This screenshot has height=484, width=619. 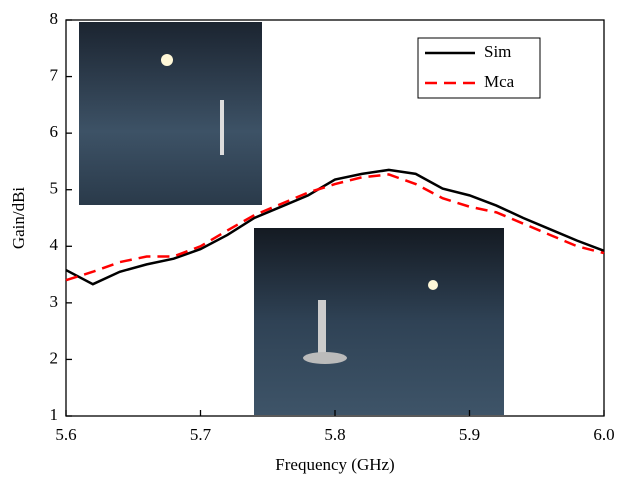 What do you see at coordinates (499, 81) in the screenshot?
I see `legend-label: Mca` at bounding box center [499, 81].